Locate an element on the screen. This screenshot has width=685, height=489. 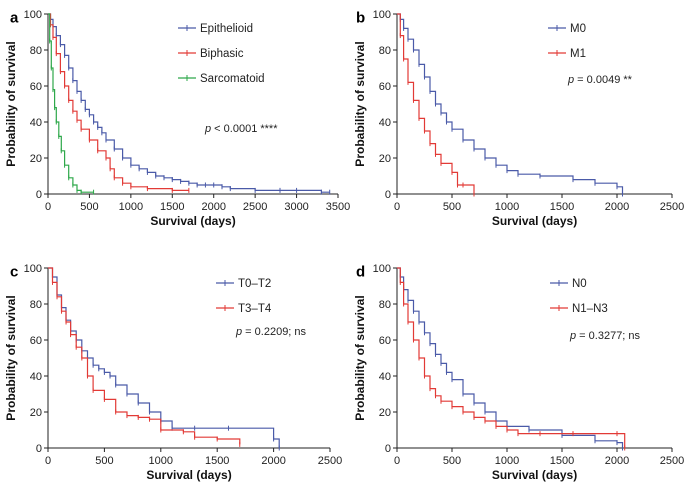
chart-d-x-tick-label: 2500 is located at coordinates (672, 461).